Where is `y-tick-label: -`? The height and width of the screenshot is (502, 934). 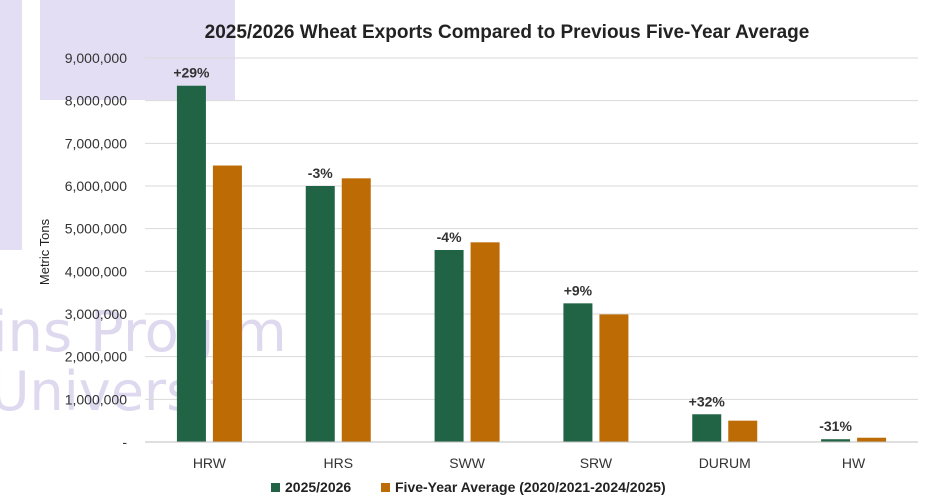 y-tick-label: - is located at coordinates (124, 442).